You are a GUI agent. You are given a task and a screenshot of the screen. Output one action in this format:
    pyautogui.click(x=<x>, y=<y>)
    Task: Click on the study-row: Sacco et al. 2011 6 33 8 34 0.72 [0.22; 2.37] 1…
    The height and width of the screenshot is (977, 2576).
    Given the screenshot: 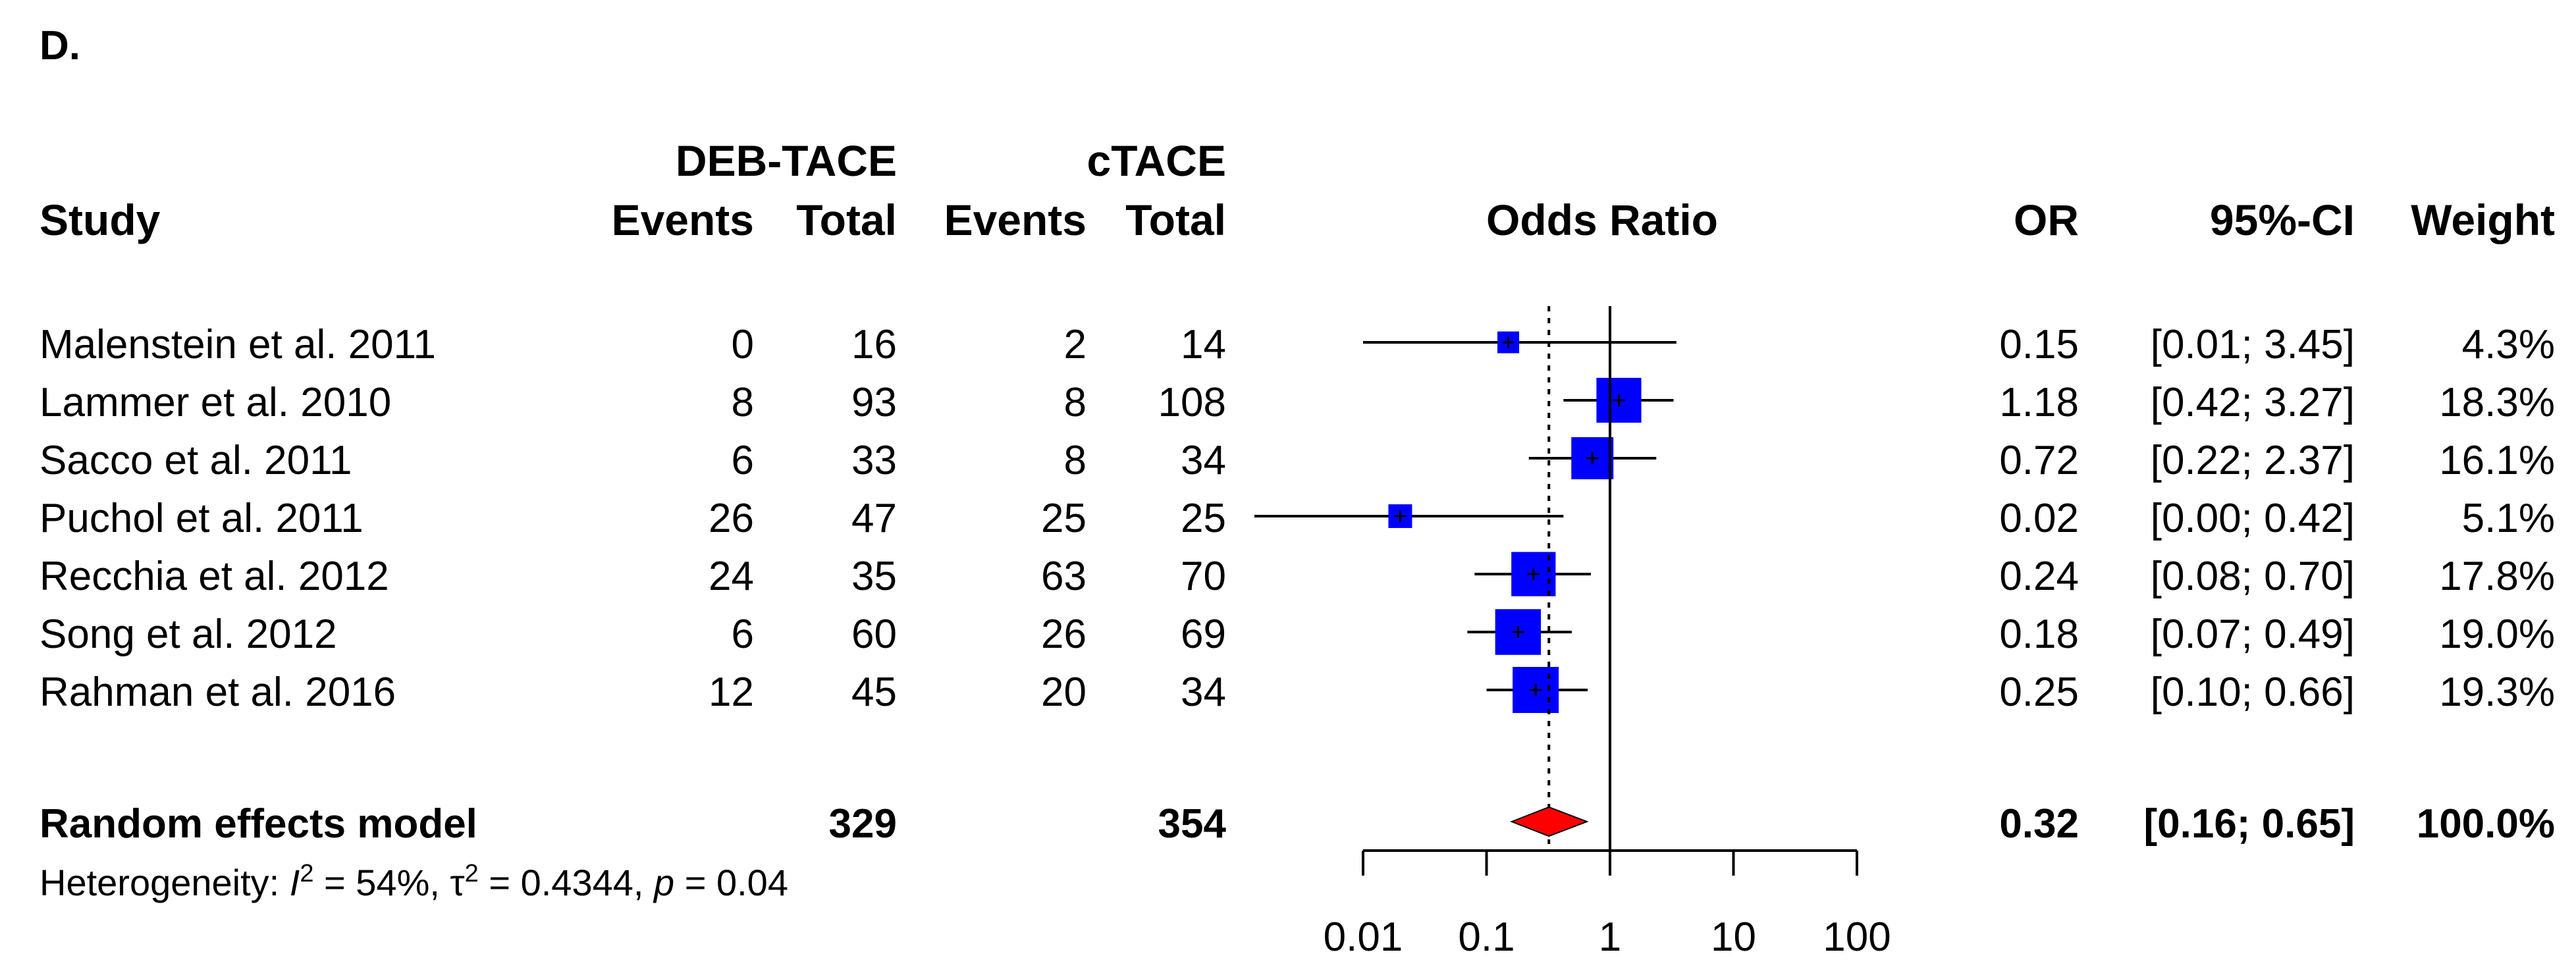 What is the action you would take?
    pyautogui.click(x=1297, y=460)
    